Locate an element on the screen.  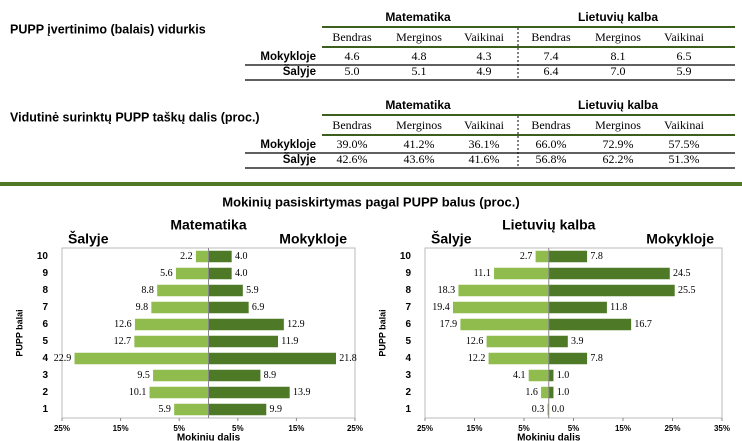
data-label: 9.9 is located at coordinates (276, 409).